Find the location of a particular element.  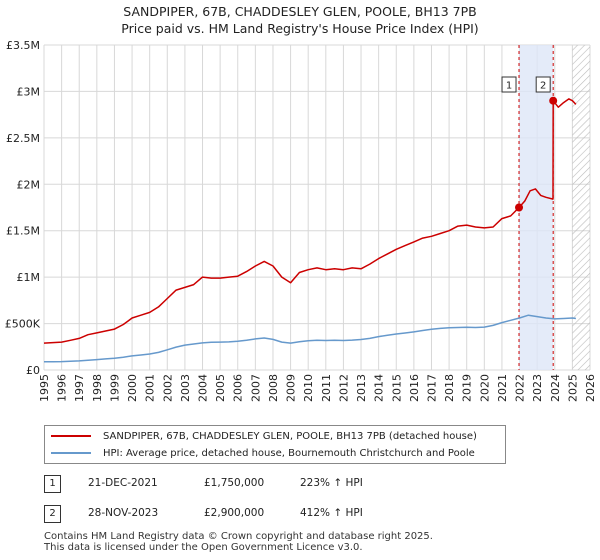

x-tick-label: 2016 is located at coordinates (414, 388).